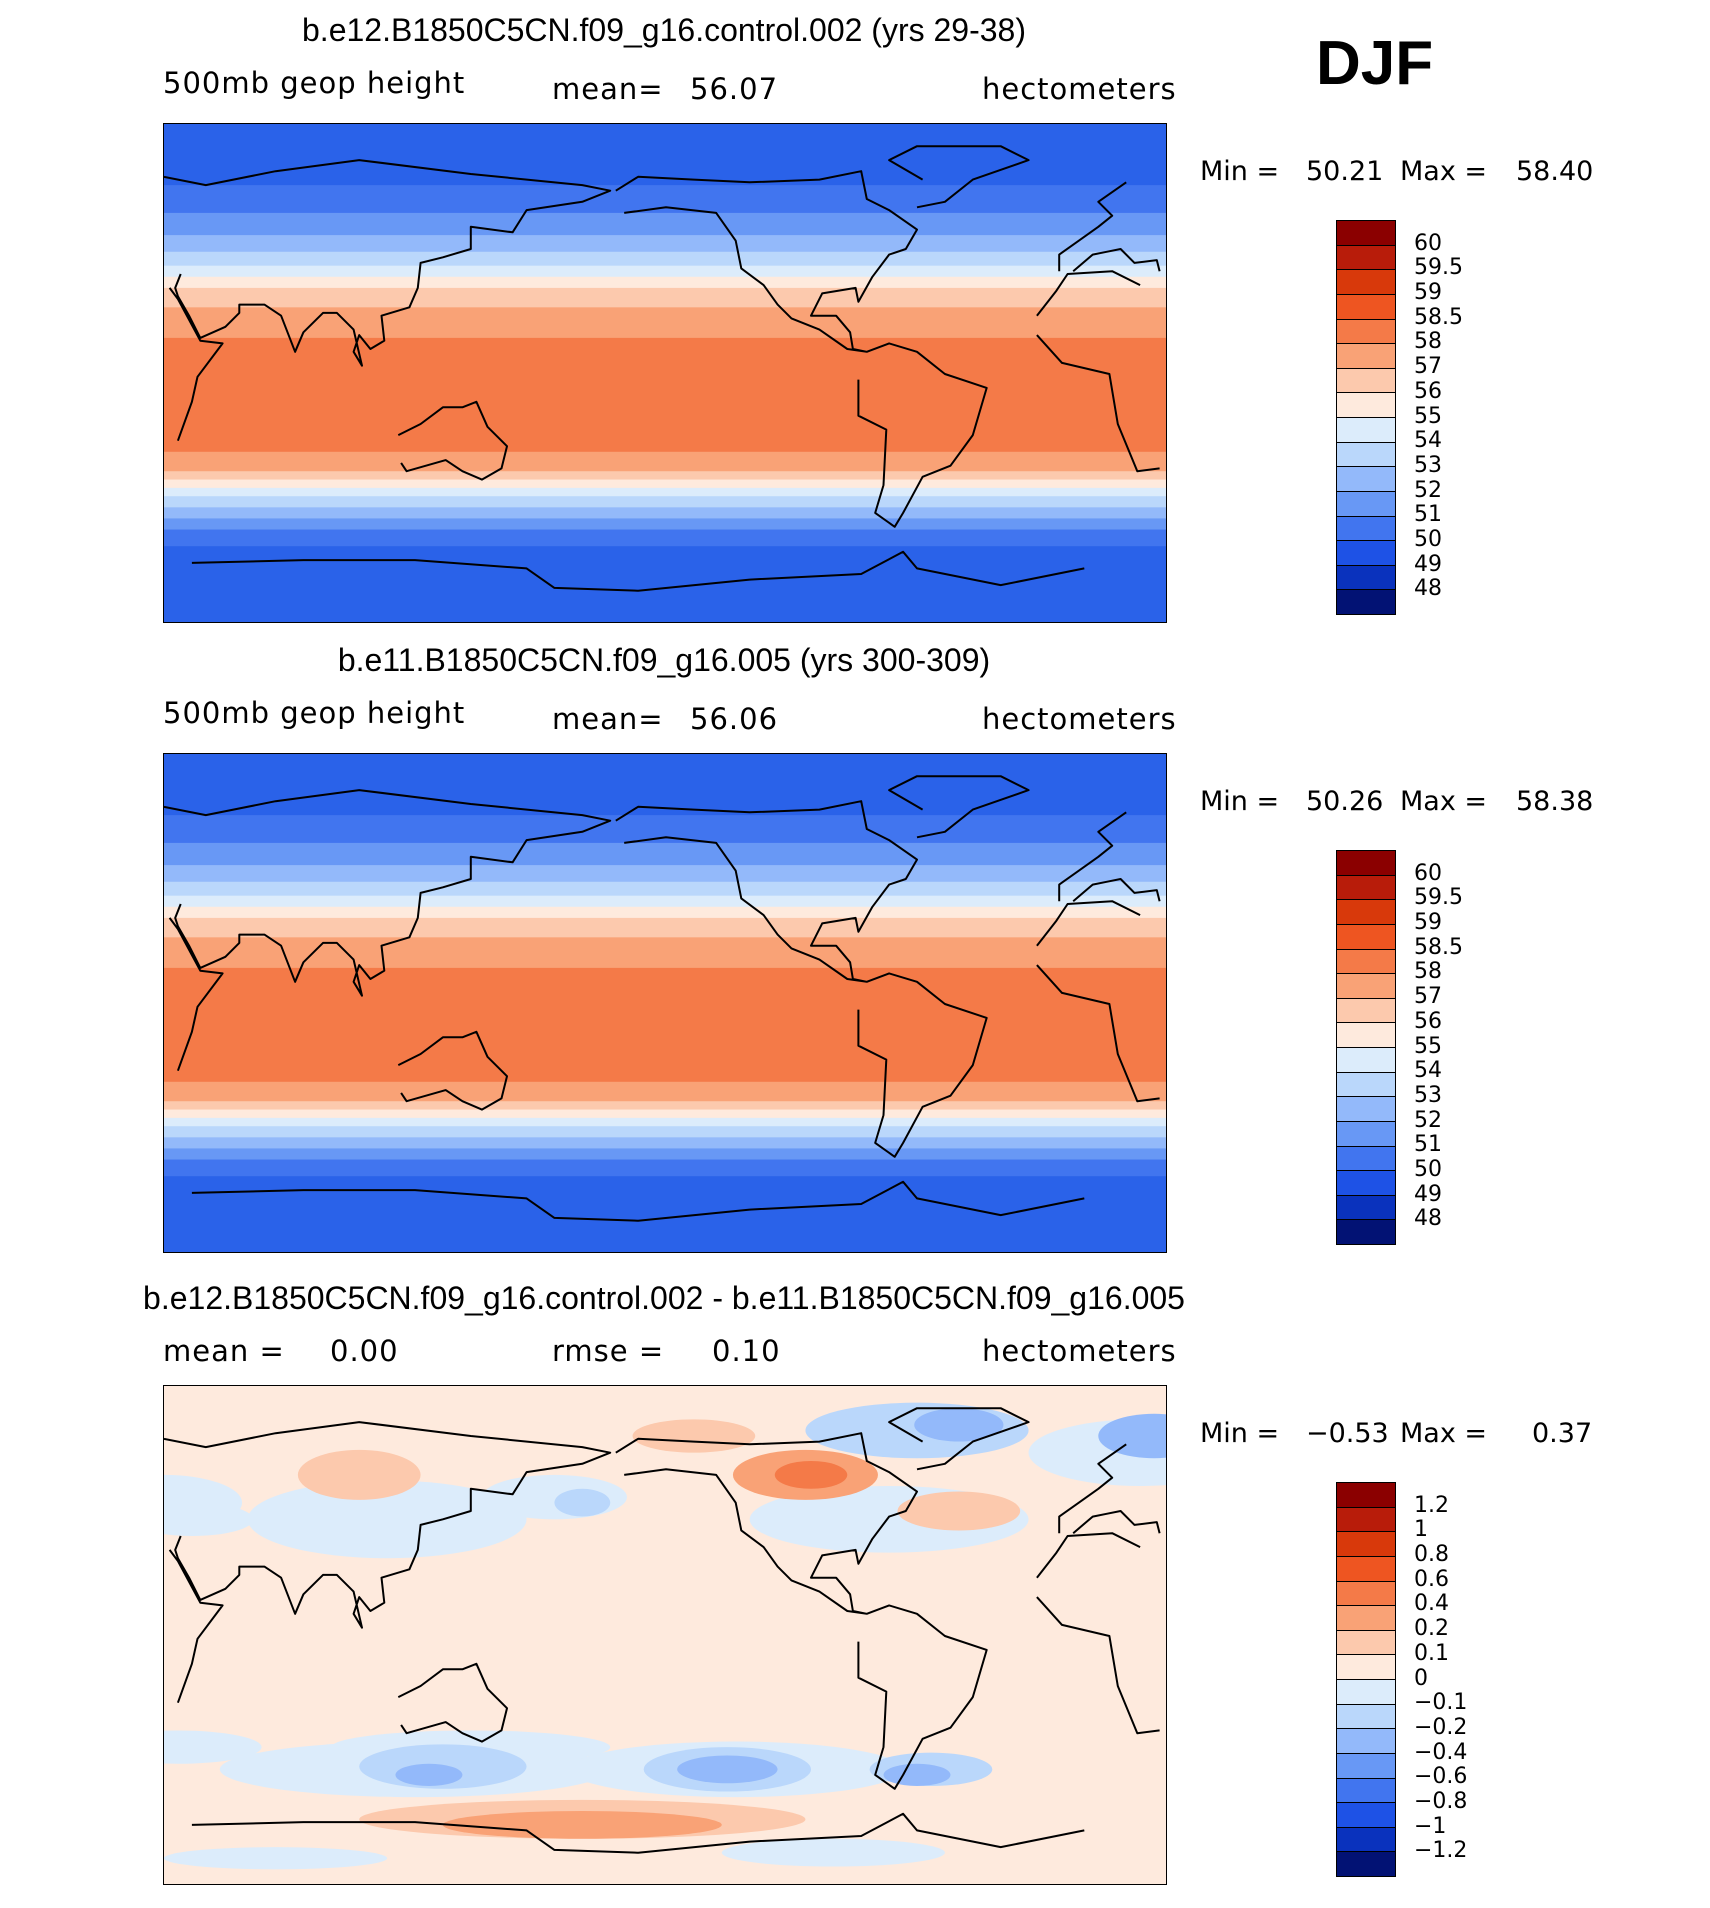 The image size is (1710, 1908). I want to click on panel3-colorbar, so click(1366, 1679).